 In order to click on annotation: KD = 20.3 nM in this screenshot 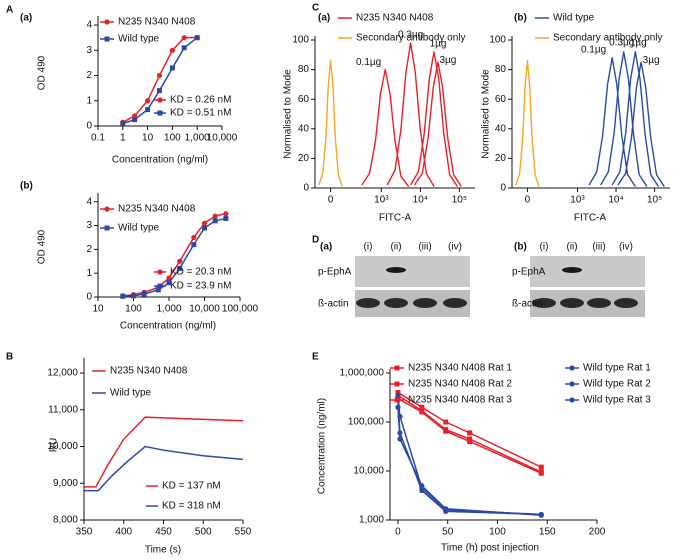, I will do `click(200, 272)`.